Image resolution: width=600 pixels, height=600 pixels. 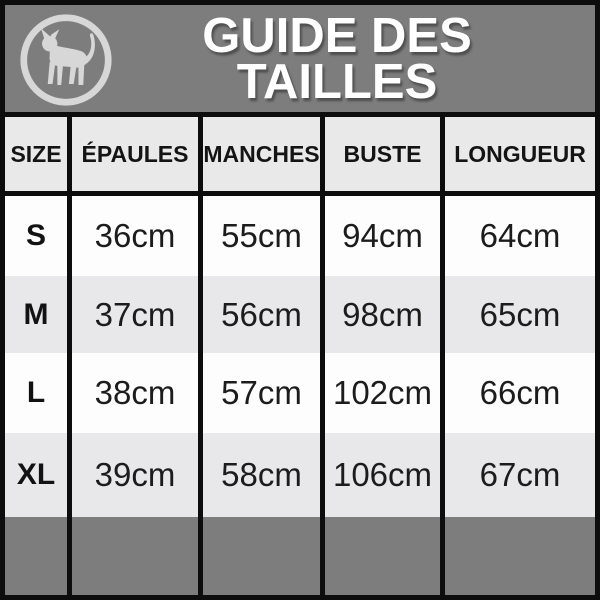 What do you see at coordinates (264, 236) in the screenshot?
I see `table-cell-manches-s: 55cm` at bounding box center [264, 236].